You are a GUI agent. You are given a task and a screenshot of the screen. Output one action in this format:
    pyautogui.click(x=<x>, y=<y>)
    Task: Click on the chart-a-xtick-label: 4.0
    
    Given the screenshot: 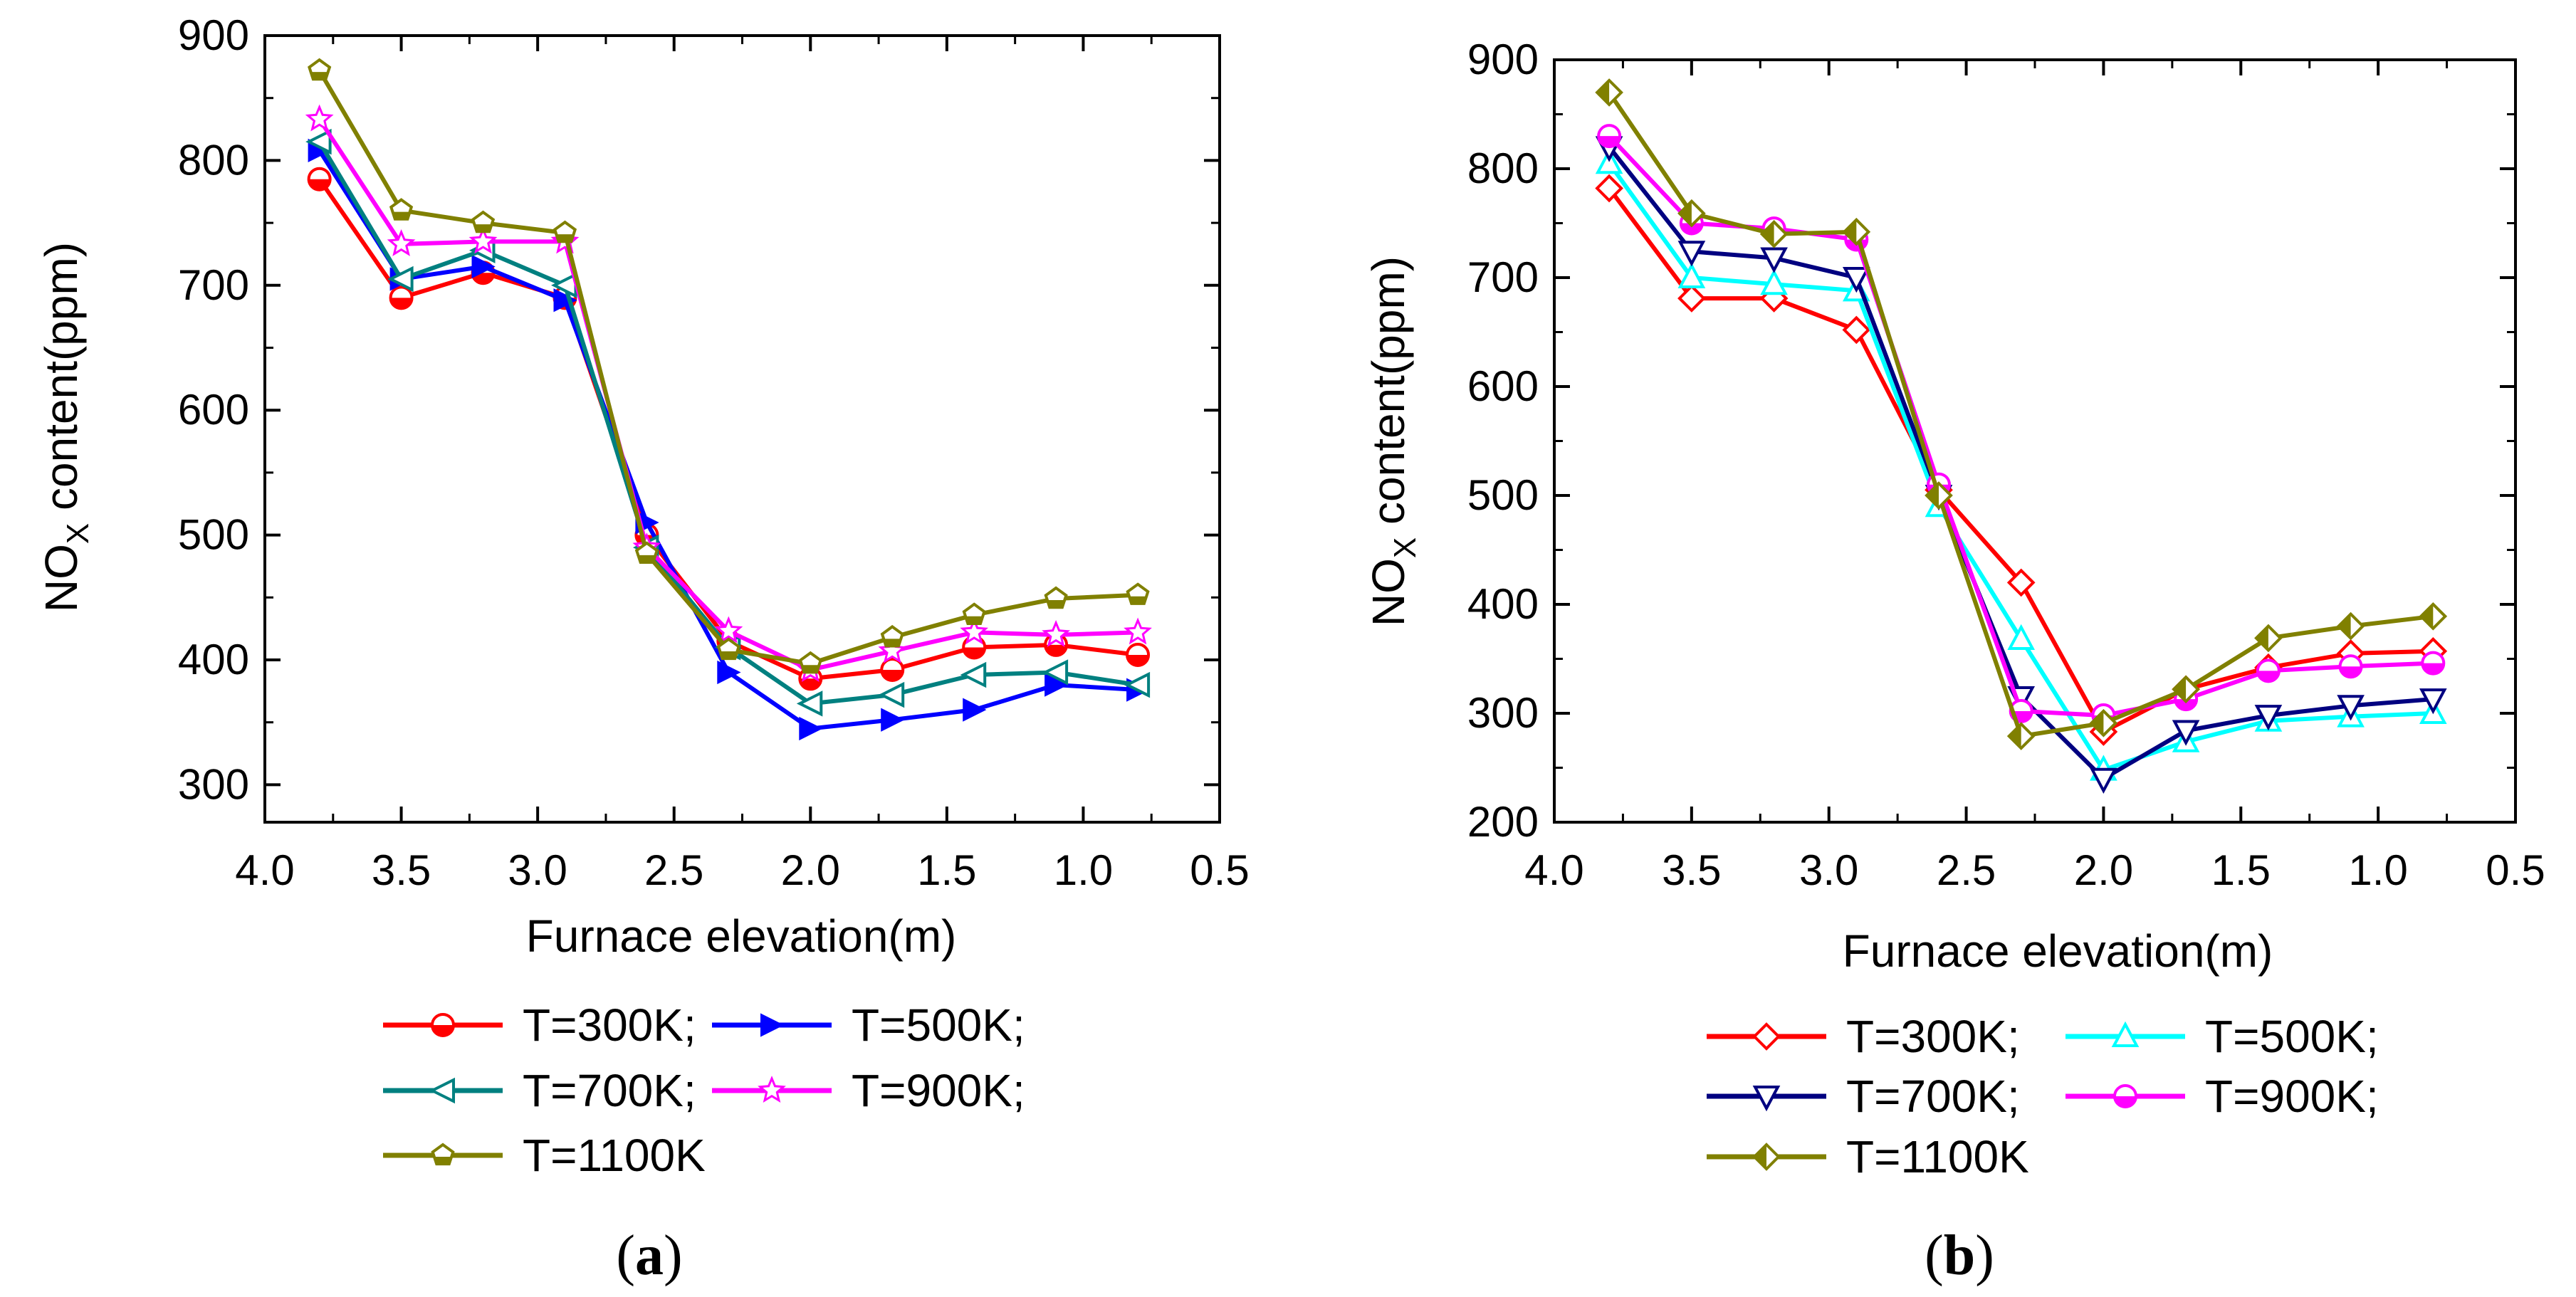 What is the action you would take?
    pyautogui.click(x=264, y=870)
    